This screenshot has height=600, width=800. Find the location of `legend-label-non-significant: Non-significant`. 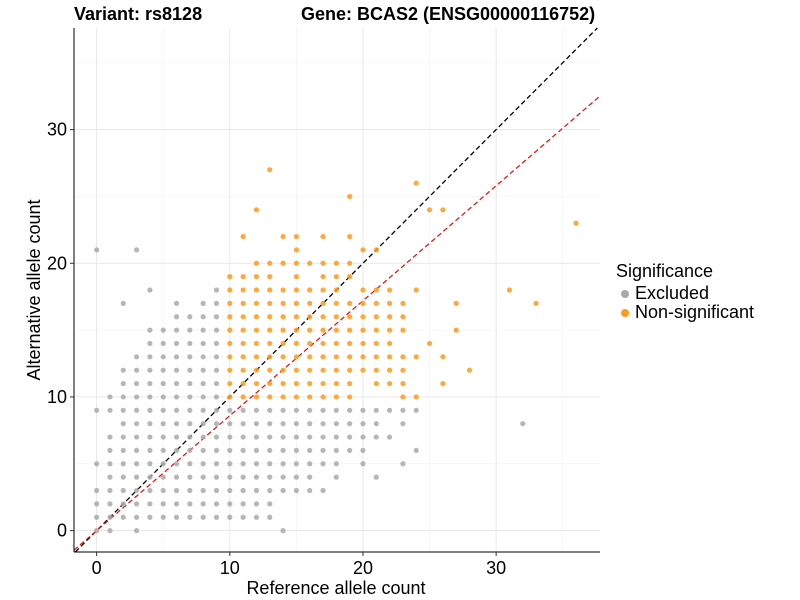

legend-label-non-significant: Non-significant is located at coordinates (695, 312).